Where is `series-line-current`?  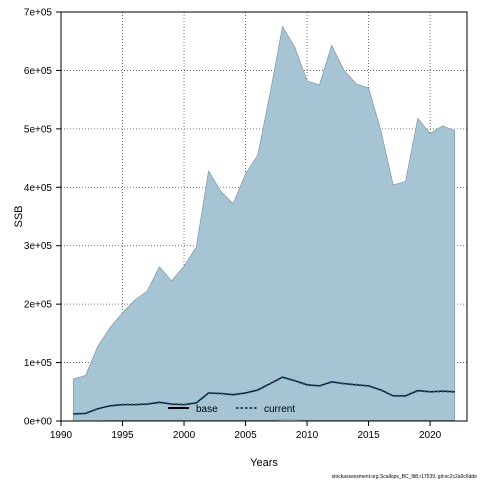 series-line-current is located at coordinates (264, 395).